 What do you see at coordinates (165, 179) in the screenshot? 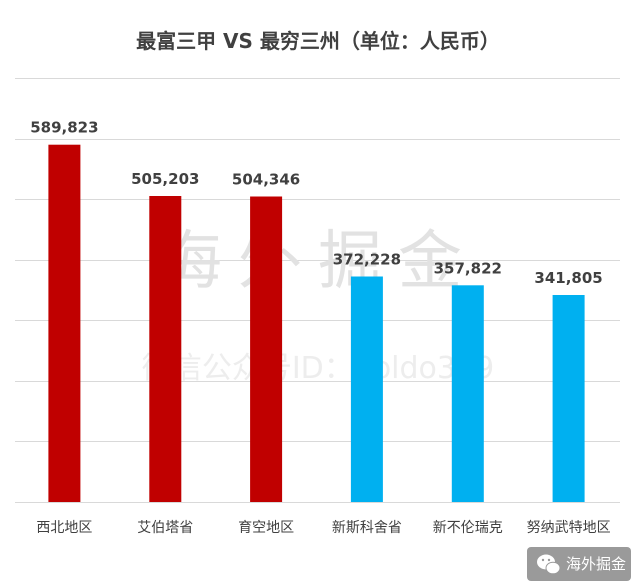
I see `data-label-1: 505,203` at bounding box center [165, 179].